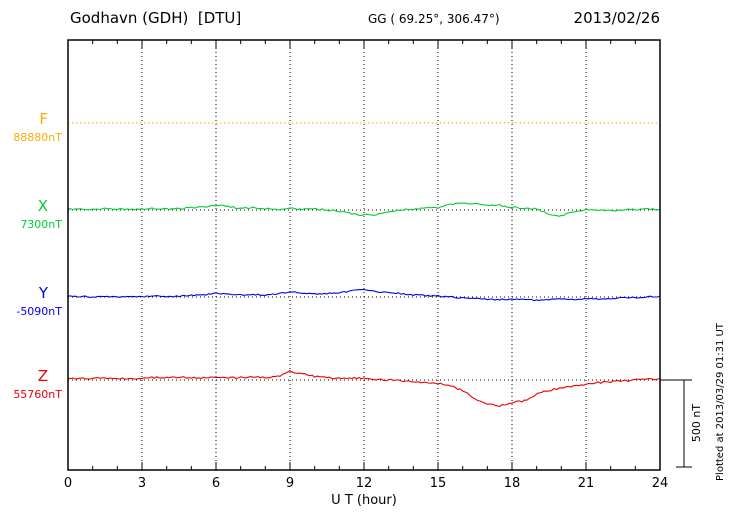 This screenshot has width=730, height=520. I want to click on trace-label-Z: Z, so click(42, 376).